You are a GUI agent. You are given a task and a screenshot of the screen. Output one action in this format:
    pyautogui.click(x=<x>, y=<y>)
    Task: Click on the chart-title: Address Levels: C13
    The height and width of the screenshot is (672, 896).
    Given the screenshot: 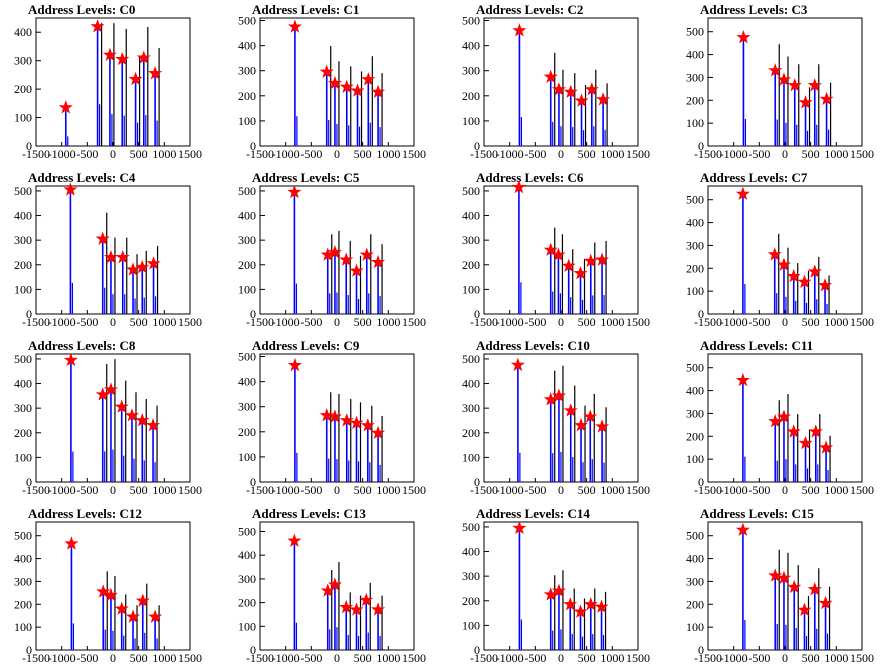 What is the action you would take?
    pyautogui.click(x=309, y=513)
    